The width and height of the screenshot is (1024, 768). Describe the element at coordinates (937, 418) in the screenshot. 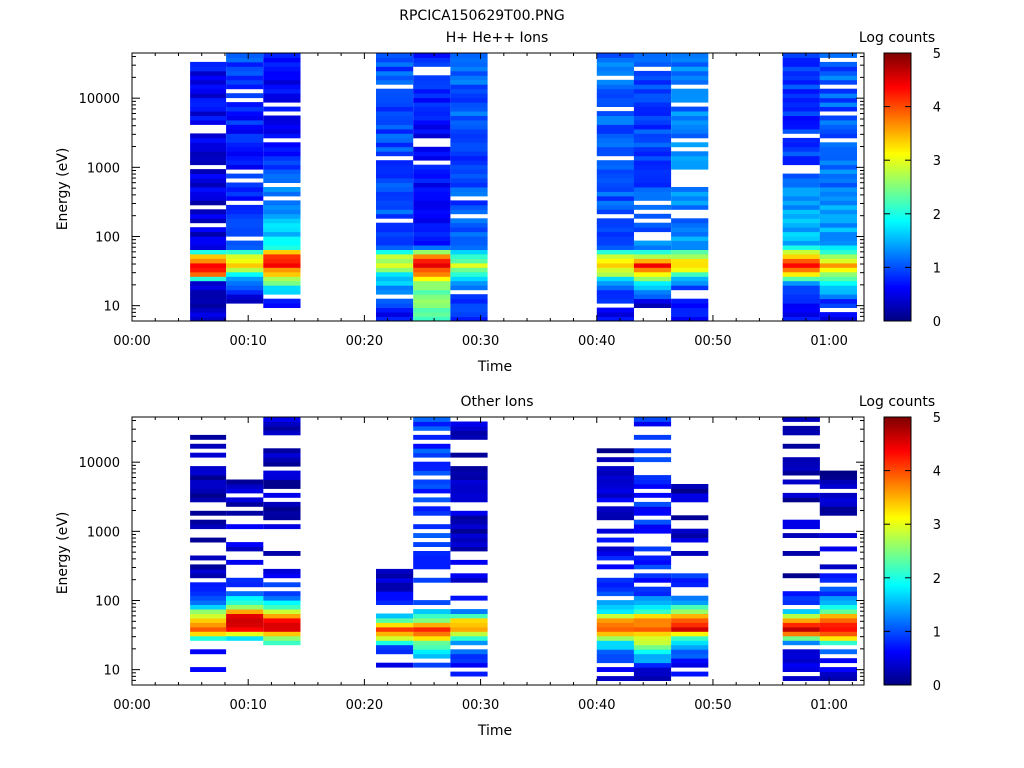

I see `colorbar-tick-label: 5` at that location.